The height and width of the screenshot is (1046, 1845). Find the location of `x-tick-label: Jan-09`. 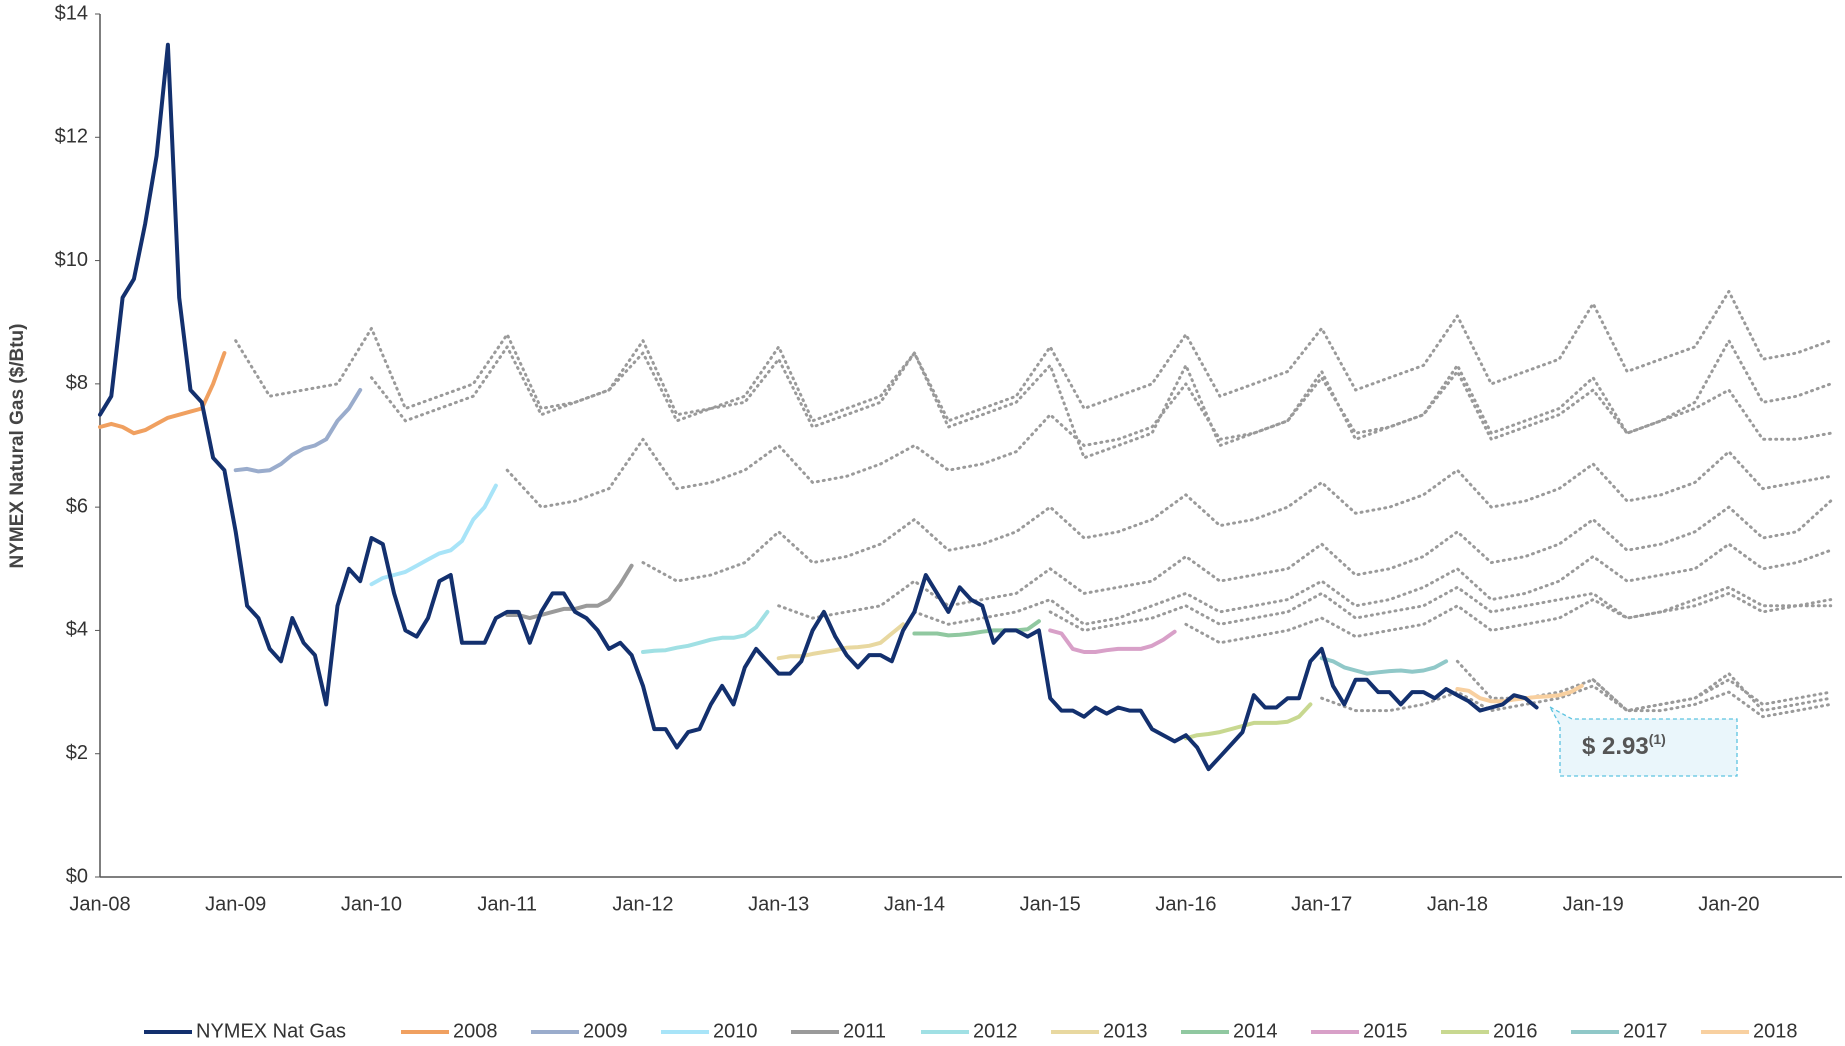

x-tick-label: Jan-09 is located at coordinates (235, 904).